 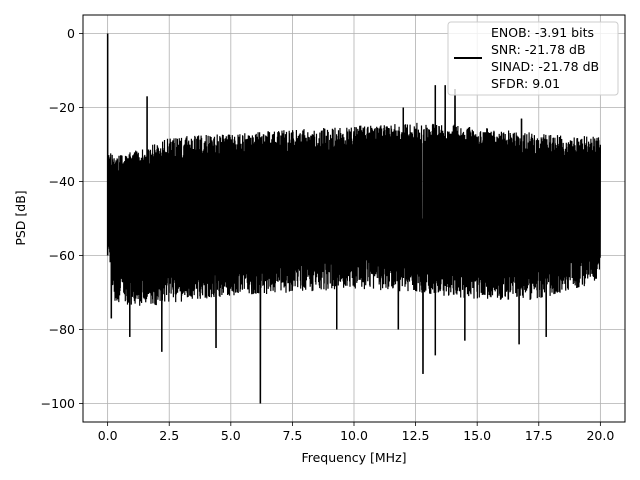 What do you see at coordinates (477, 435) in the screenshot?
I see `x-tick-label: 15.0` at bounding box center [477, 435].